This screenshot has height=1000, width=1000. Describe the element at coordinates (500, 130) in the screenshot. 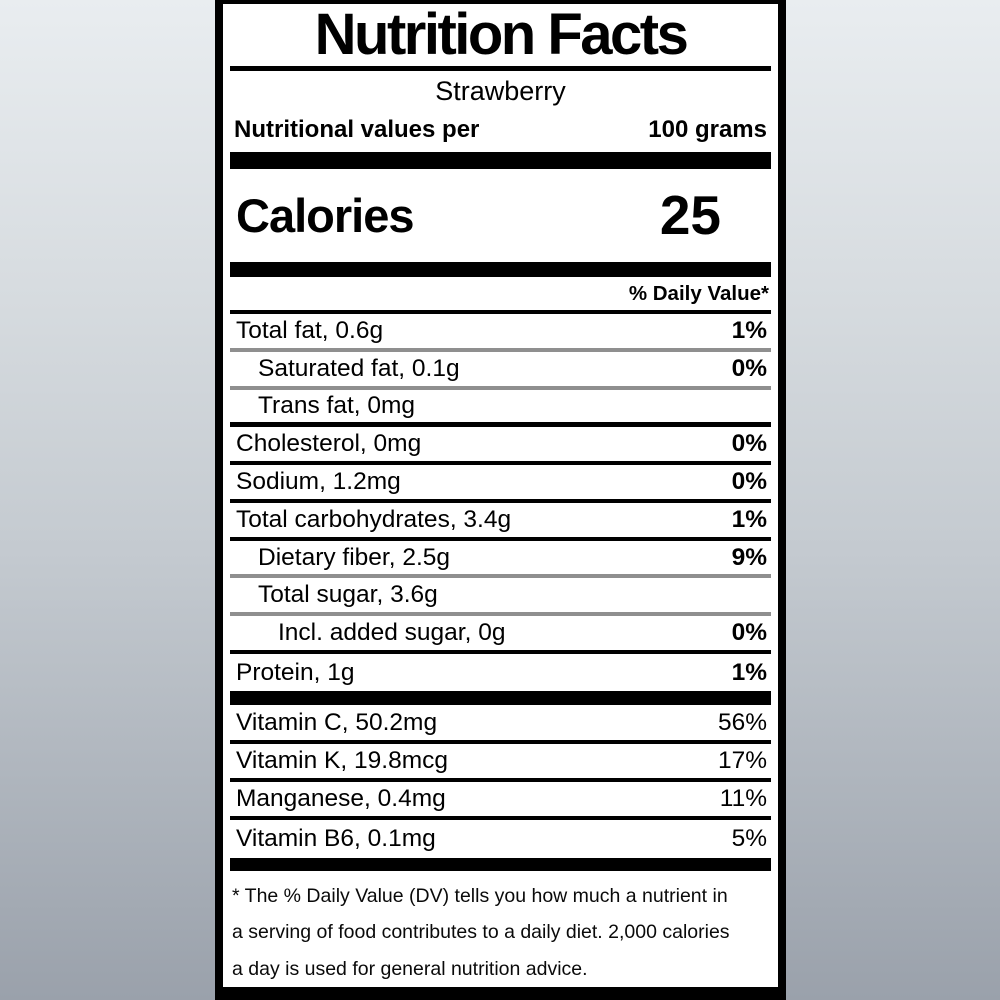

I see `serving-info-row: Nutritional values per 100 grams` at that location.